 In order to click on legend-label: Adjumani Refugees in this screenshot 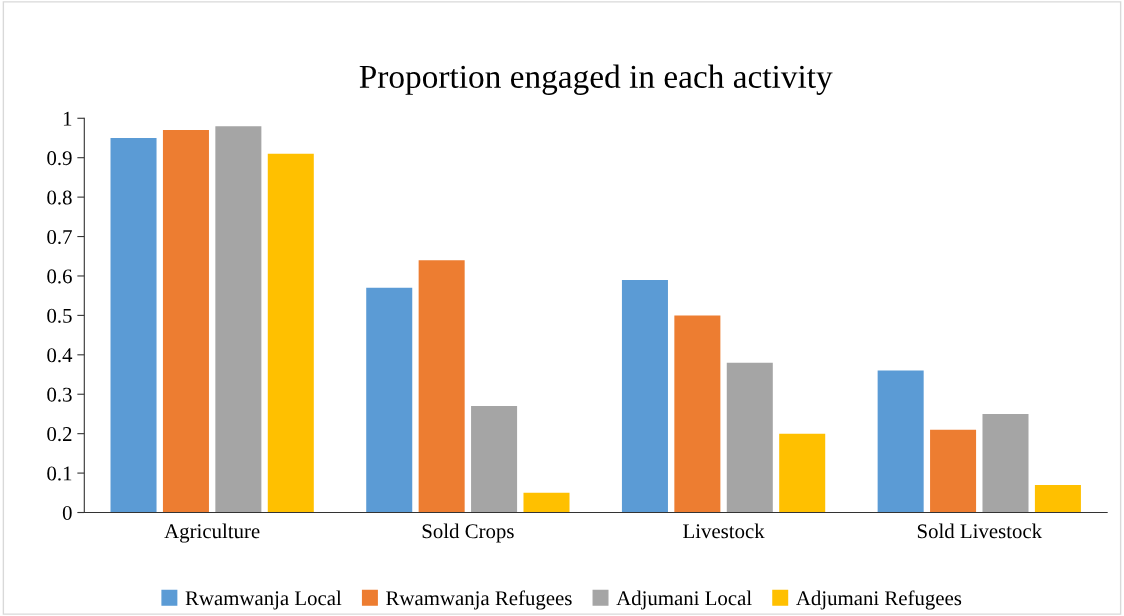, I will do `click(879, 600)`.